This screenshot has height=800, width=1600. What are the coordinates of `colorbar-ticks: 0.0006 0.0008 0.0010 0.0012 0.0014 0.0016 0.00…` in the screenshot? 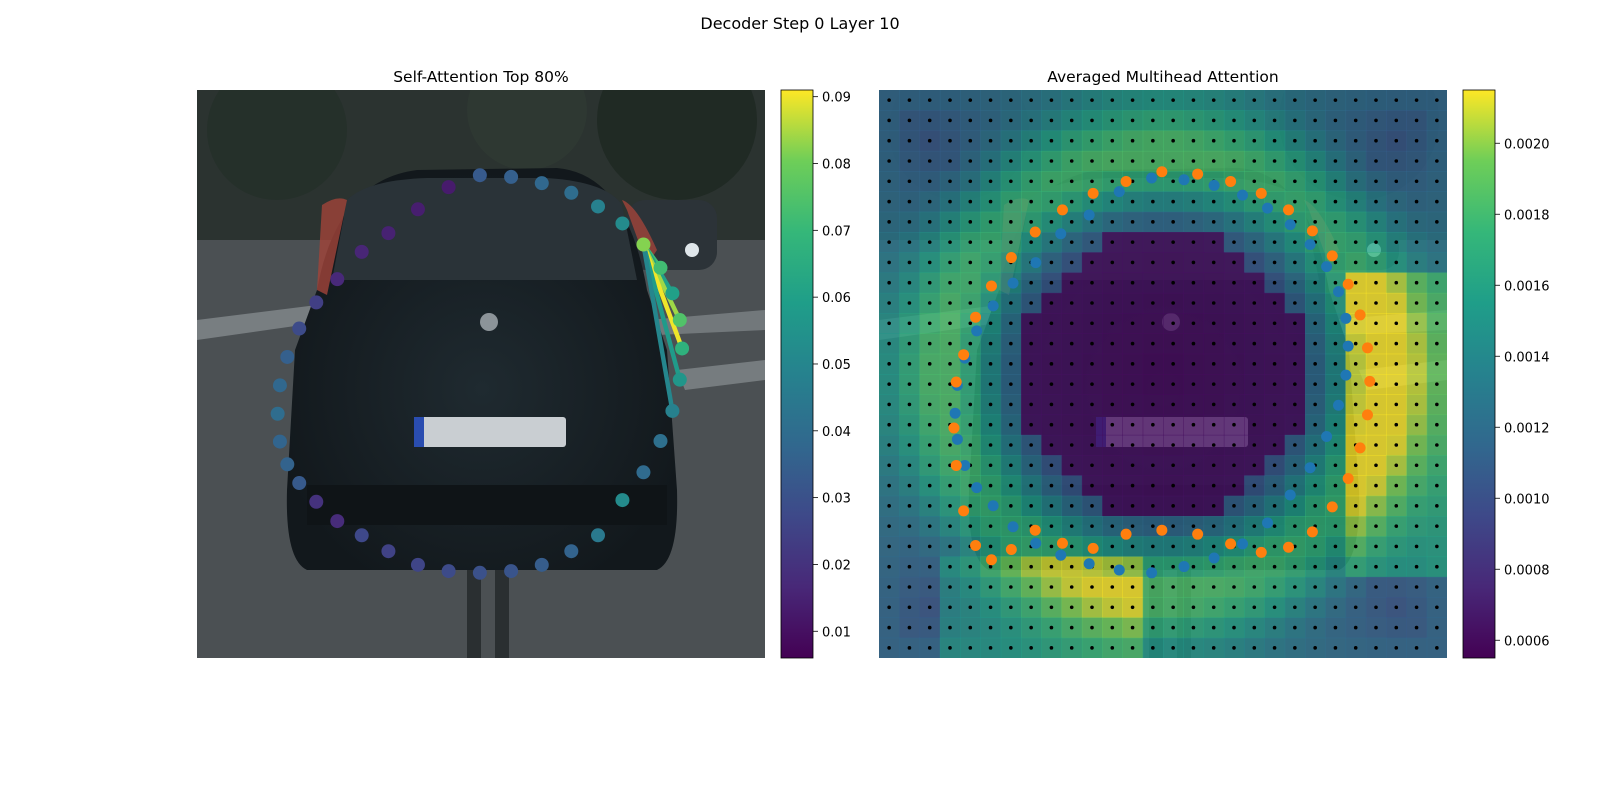 It's located at (1522, 393).